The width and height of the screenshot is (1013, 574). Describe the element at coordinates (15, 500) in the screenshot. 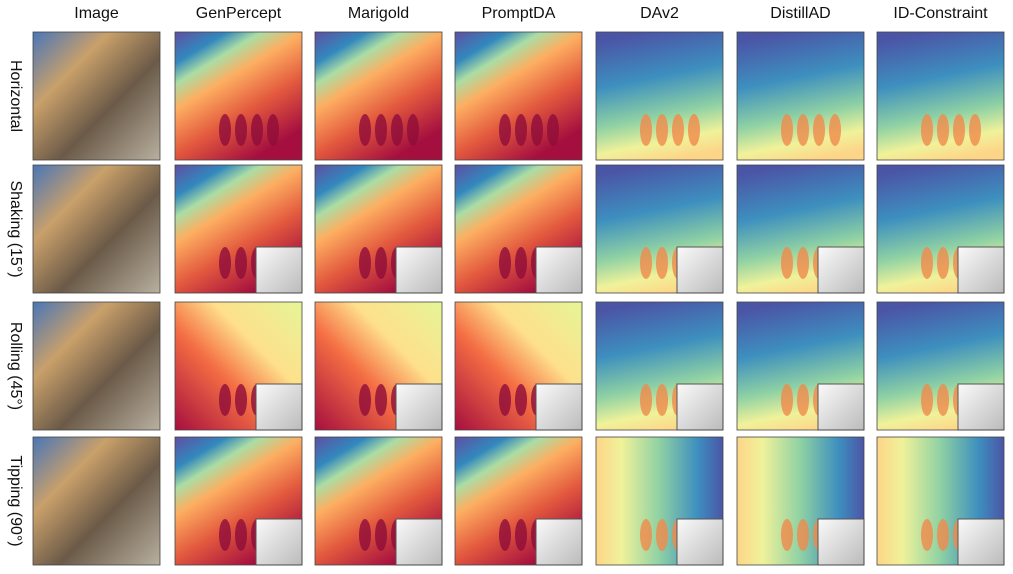

I see `row-label: Tipping (90°)` at that location.